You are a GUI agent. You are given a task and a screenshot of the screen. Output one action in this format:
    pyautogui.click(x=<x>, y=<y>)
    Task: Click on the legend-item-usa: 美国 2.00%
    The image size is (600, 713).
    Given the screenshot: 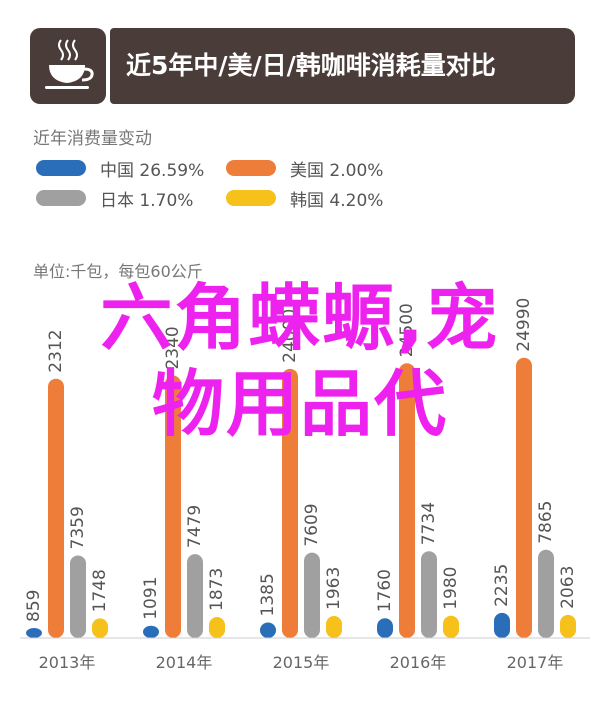 What is the action you would take?
    pyautogui.click(x=305, y=169)
    